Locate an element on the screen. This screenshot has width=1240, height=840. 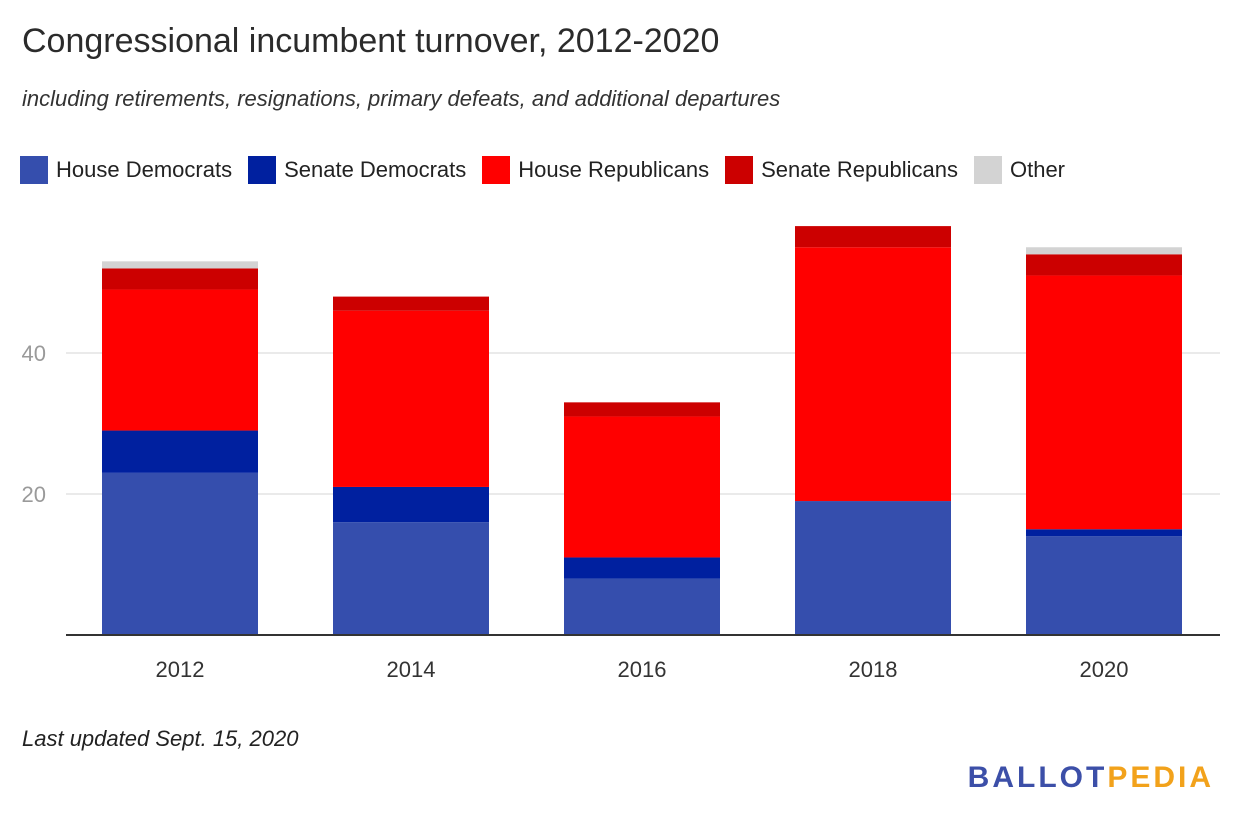
legend-swatch-house-democrats is located at coordinates (34, 170).